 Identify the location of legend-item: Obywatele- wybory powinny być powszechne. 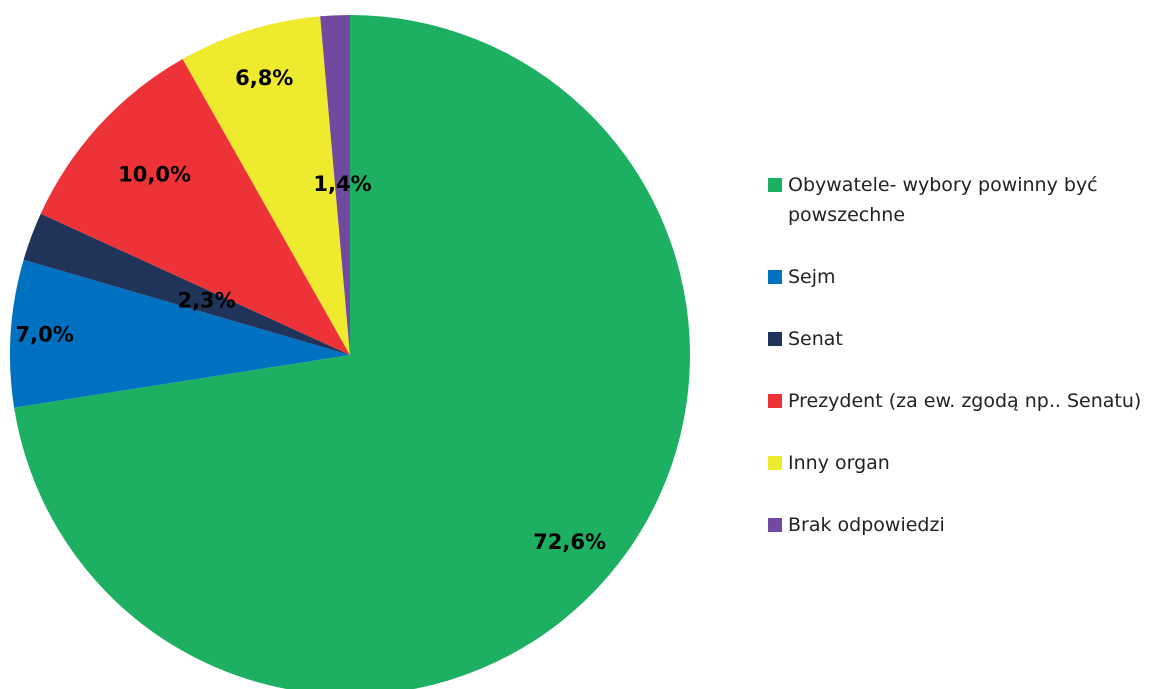
(963, 200).